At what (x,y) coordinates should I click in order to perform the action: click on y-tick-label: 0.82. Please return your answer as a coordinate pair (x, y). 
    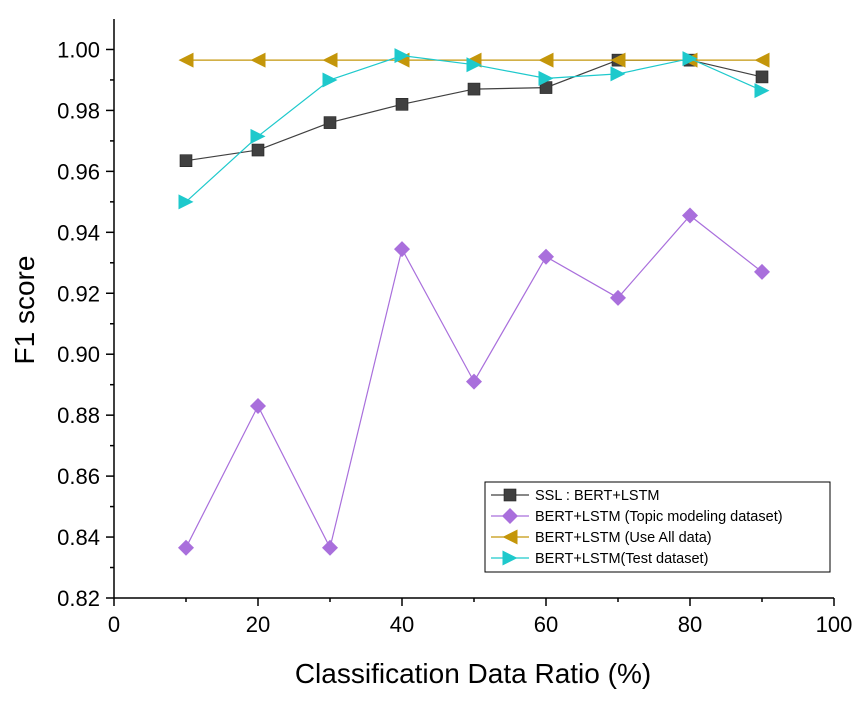
    Looking at the image, I should click on (78, 598).